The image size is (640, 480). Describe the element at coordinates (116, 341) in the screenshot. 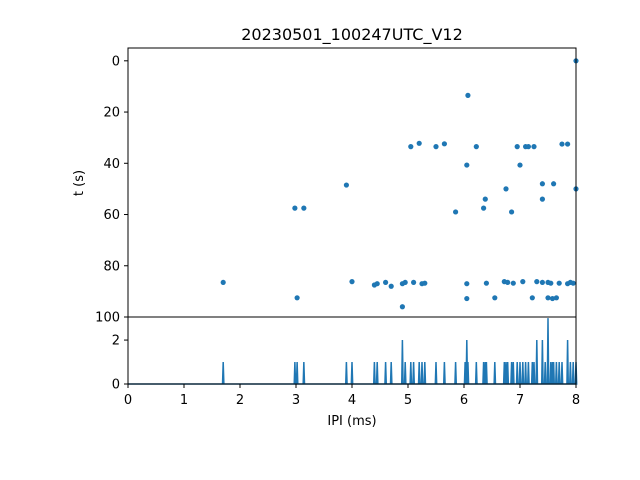

I see `y-tick-label: 2` at that location.